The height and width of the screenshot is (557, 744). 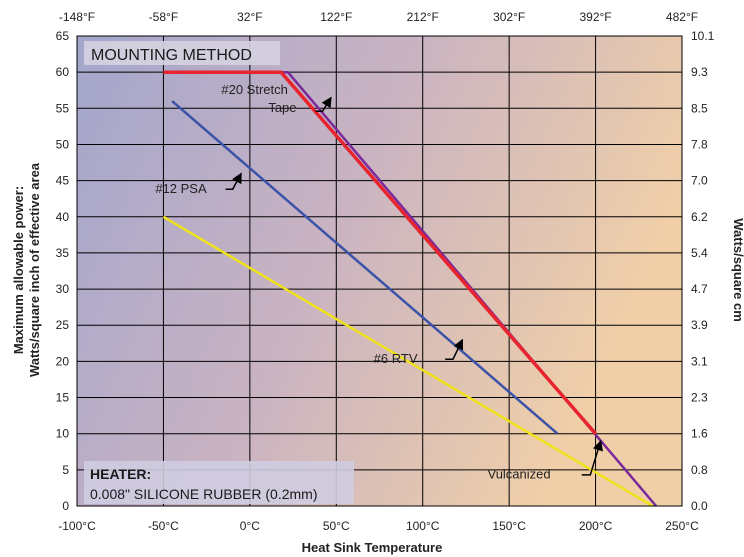 What do you see at coordinates (163, 526) in the screenshot?
I see `x-tick-label: -50°C` at bounding box center [163, 526].